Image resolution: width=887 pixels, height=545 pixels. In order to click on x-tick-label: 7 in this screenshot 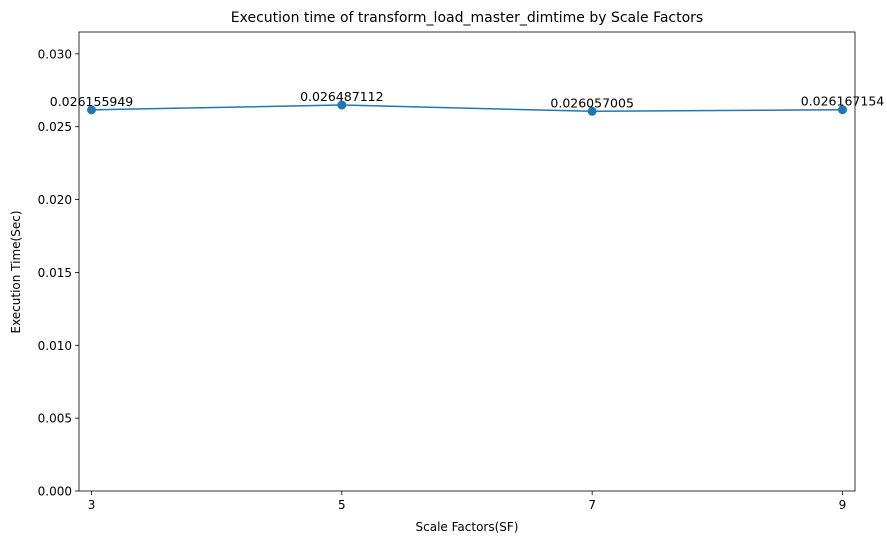, I will do `click(592, 505)`.